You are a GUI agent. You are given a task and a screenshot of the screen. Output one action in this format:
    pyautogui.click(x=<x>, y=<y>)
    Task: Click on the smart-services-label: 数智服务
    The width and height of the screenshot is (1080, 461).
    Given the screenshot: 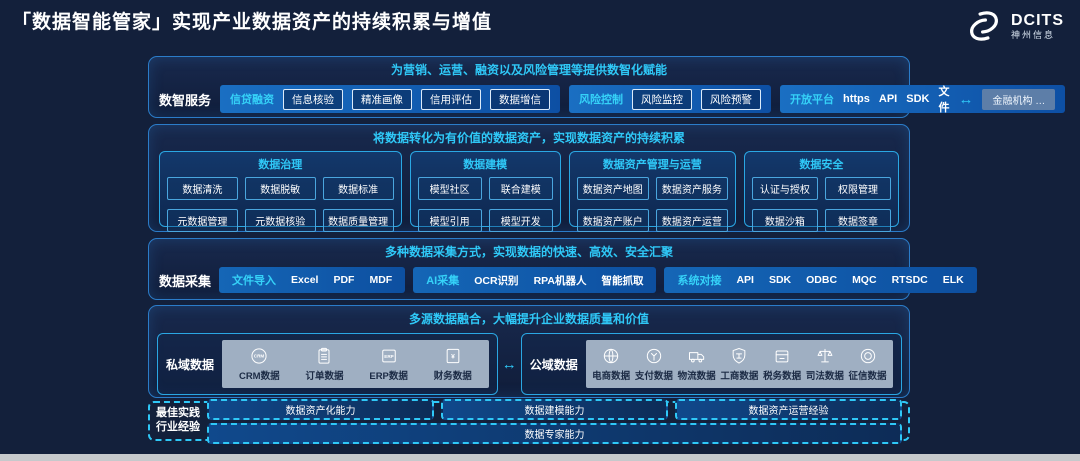 What is the action you would take?
    pyautogui.click(x=185, y=100)
    